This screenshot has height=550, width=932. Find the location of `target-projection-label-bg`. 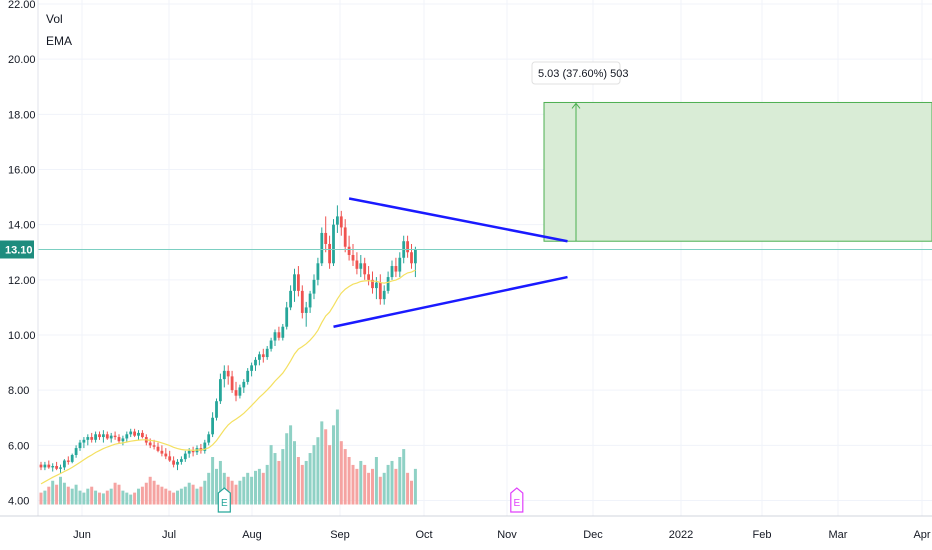

target-projection-label-bg is located at coordinates (576, 73).